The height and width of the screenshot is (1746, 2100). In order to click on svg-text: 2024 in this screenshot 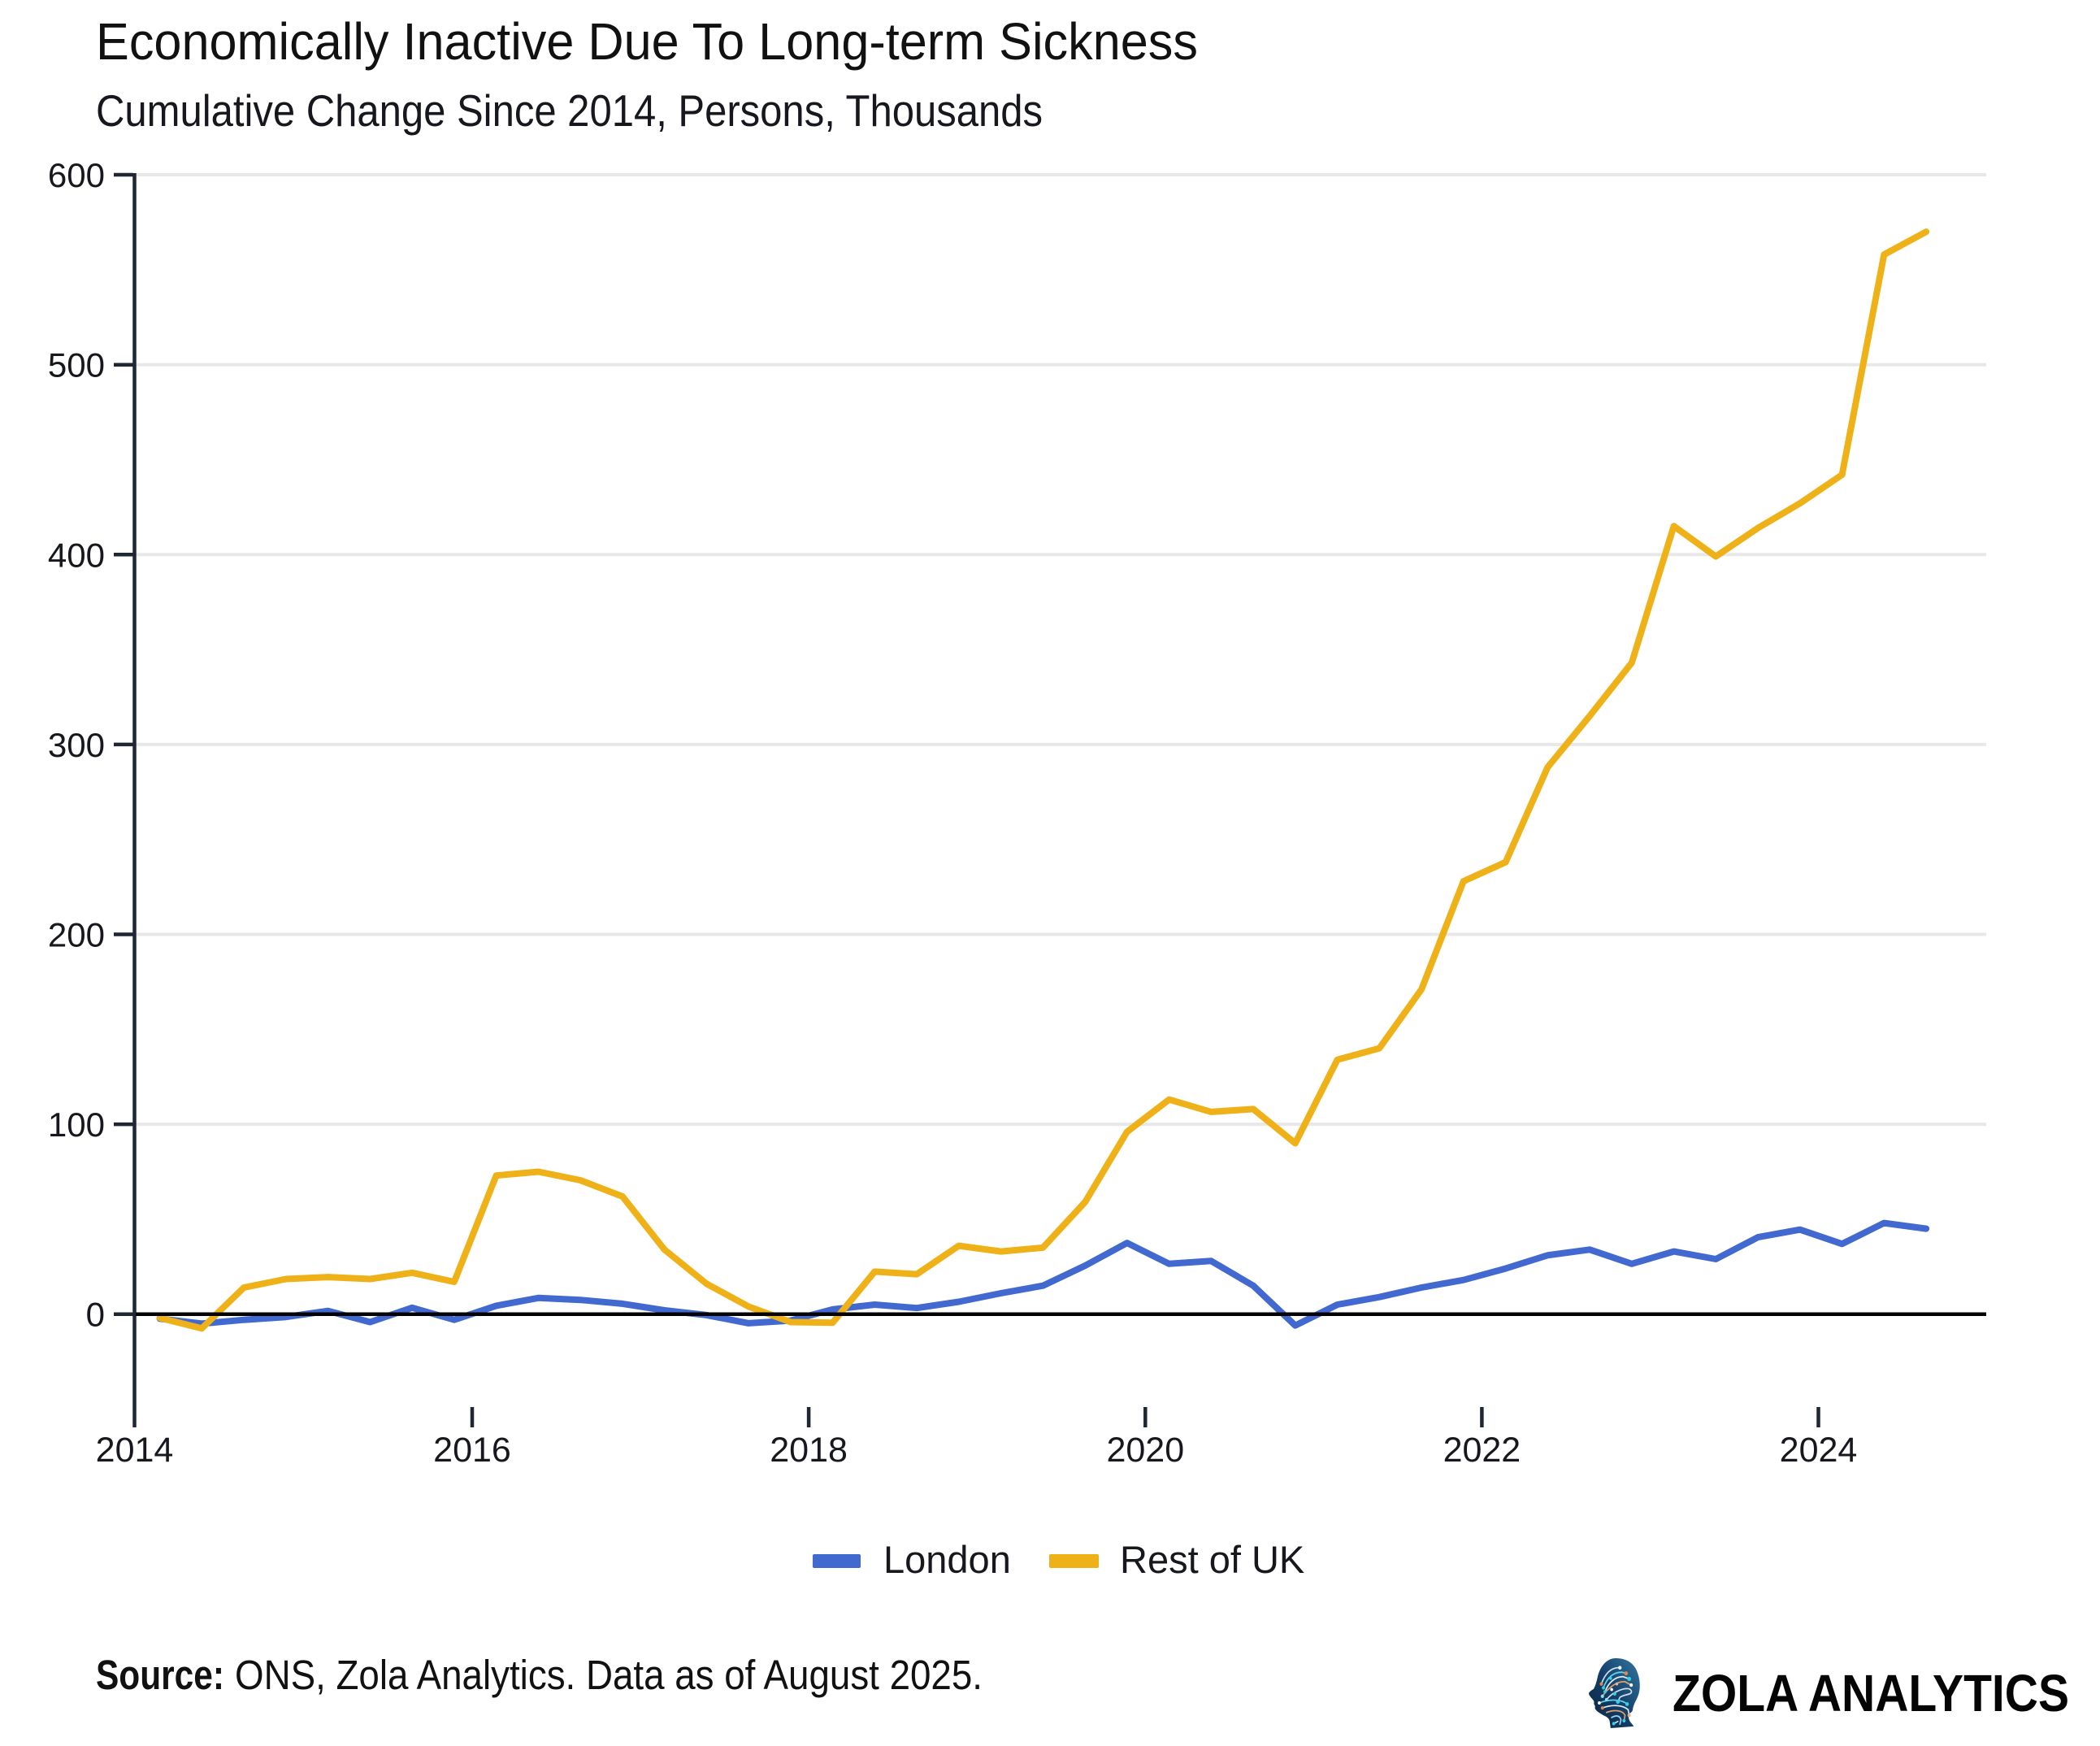, I will do `click(1819, 1450)`.